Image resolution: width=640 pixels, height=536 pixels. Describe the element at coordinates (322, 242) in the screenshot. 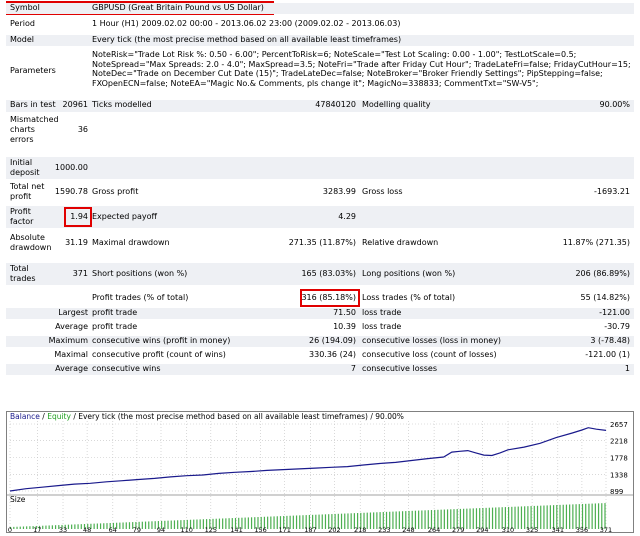

I see `maxdd-value: 271.35 (11.87%)` at that location.